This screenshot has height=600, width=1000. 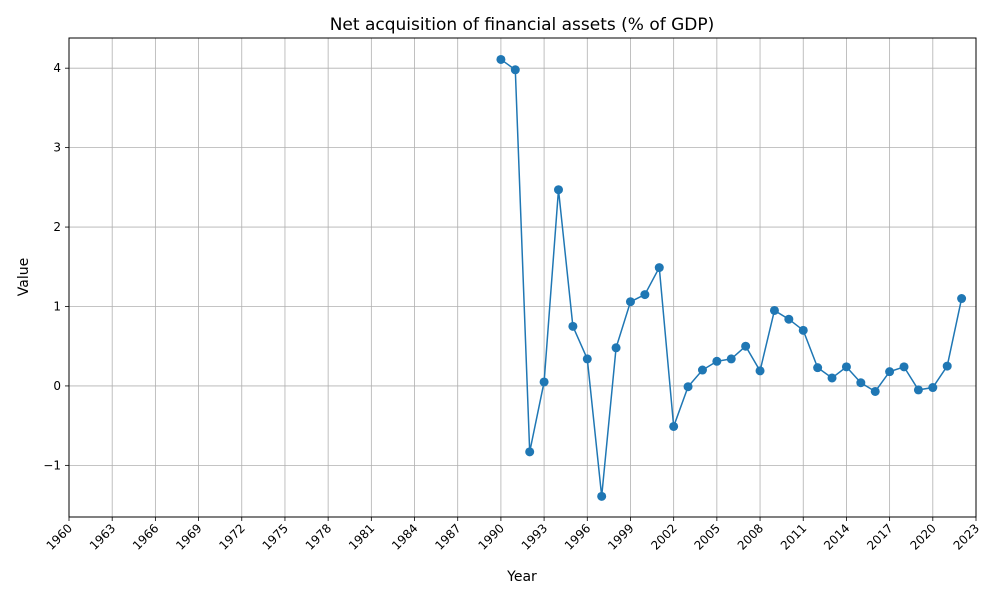 I want to click on y-axis-label: Value, so click(x=24, y=277).